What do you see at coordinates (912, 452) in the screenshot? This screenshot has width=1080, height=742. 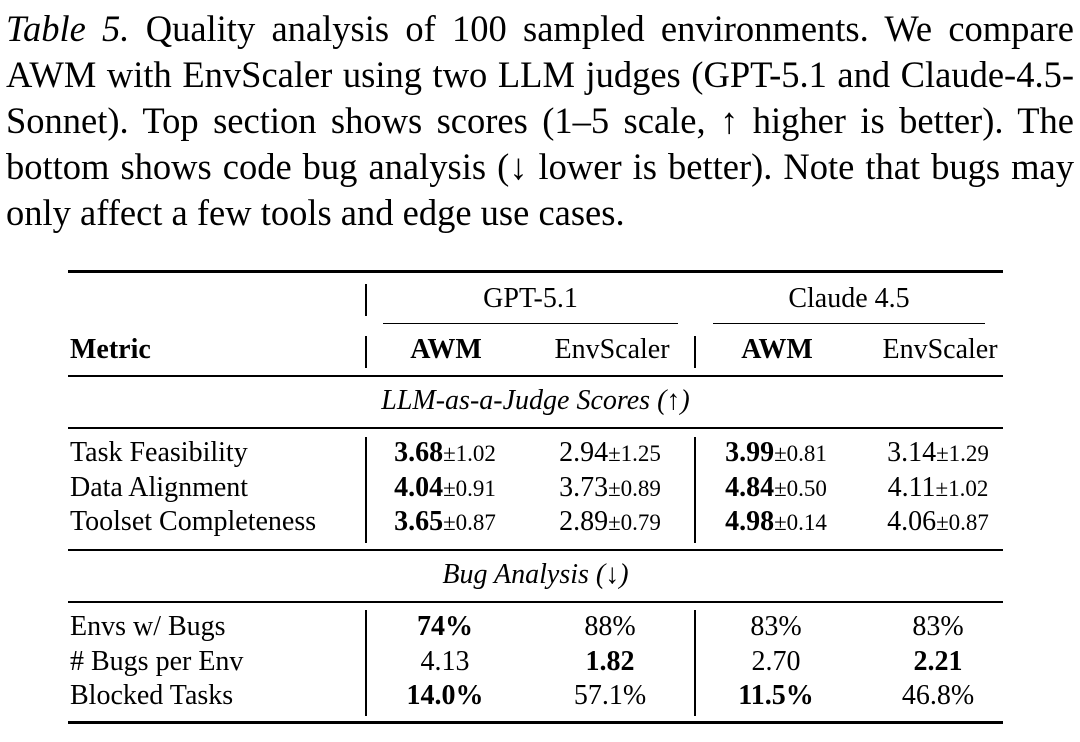 I see `cell-value: 3.14` at bounding box center [912, 452].